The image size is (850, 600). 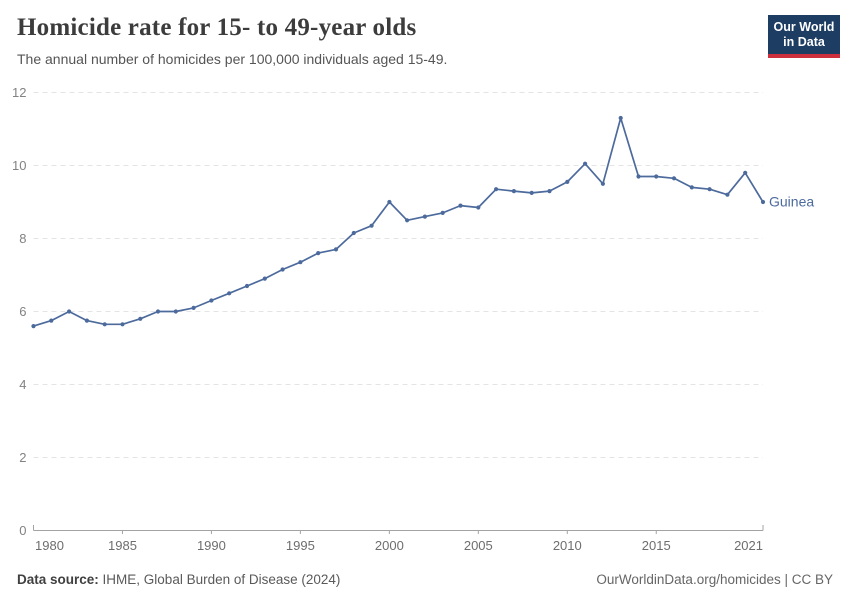 I want to click on x-axis-tick-label: 2015, so click(x=656, y=545).